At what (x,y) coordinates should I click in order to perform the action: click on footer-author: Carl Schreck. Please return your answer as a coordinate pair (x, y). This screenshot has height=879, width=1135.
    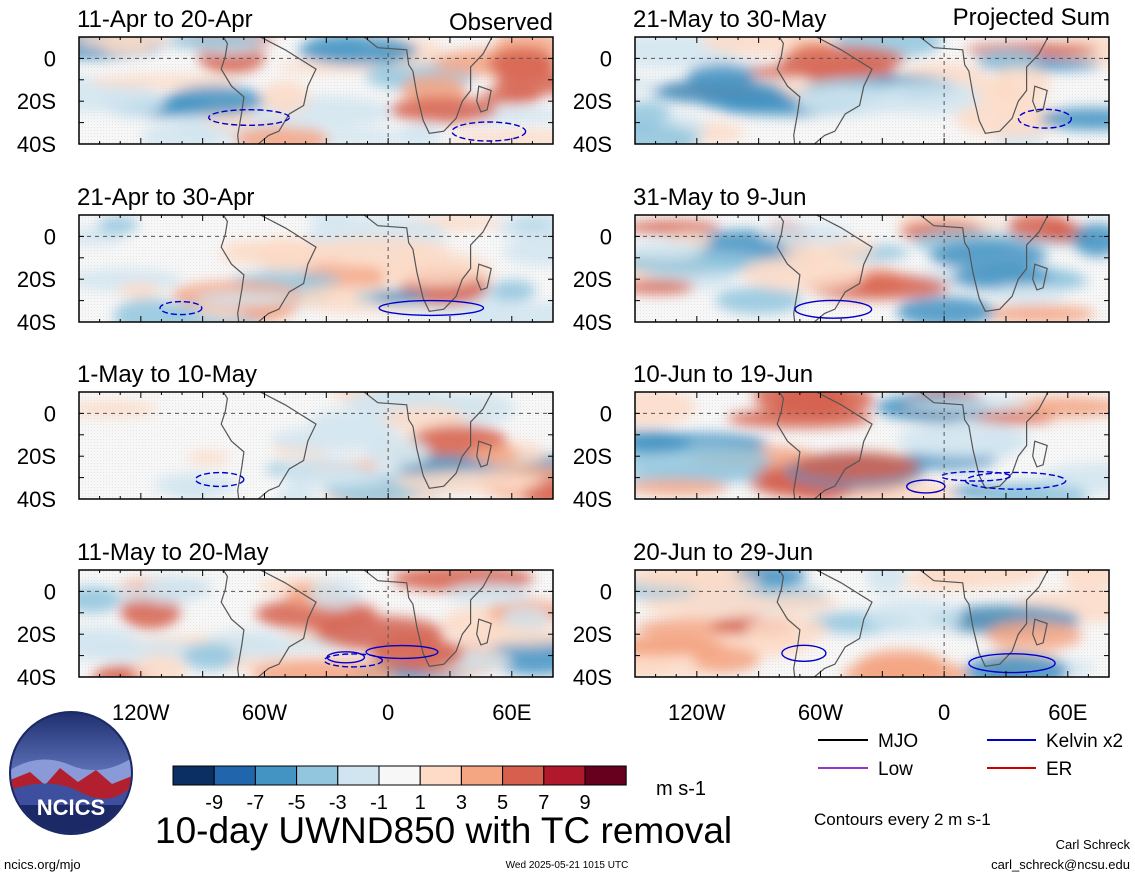
    Looking at the image, I should click on (1093, 844).